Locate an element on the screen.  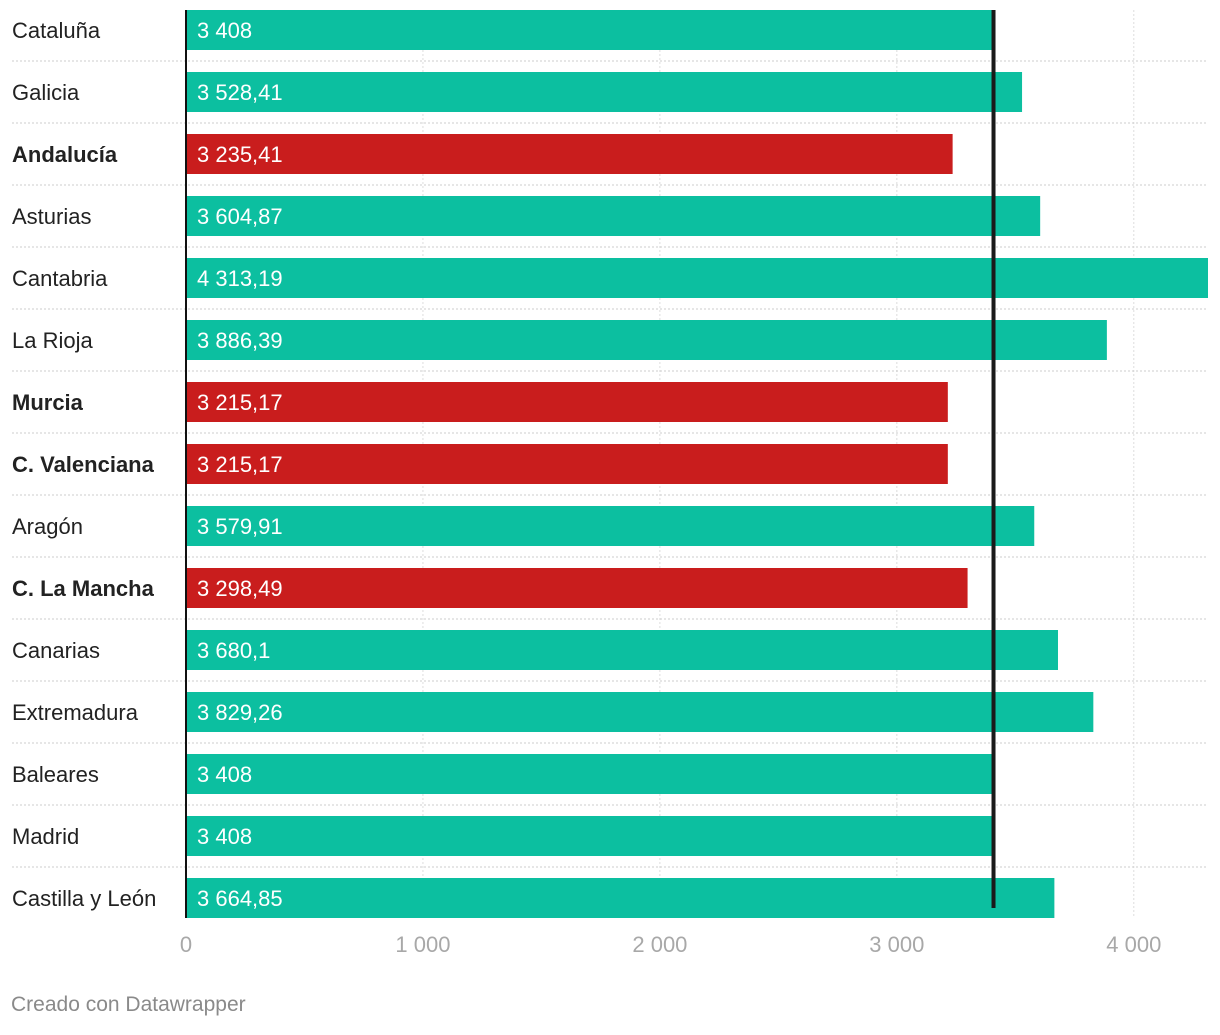
x-tick-label: 1 000 is located at coordinates (422, 944).